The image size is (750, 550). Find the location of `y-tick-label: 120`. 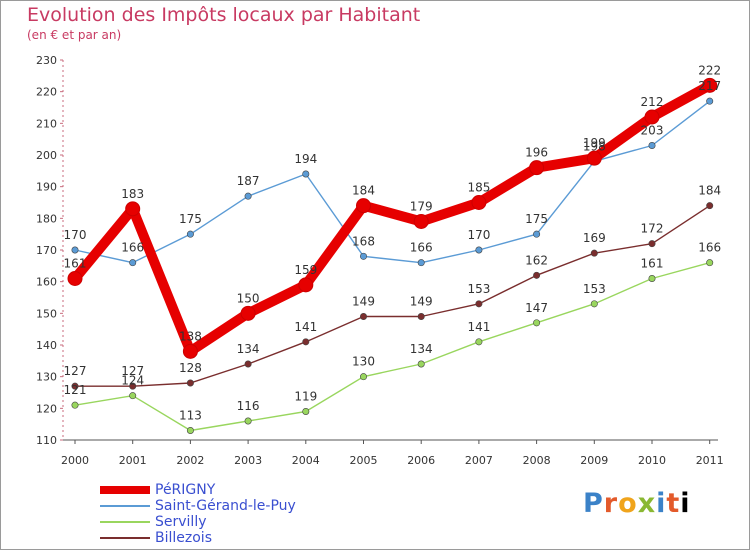

y-tick-label: 120 is located at coordinates (46, 408).